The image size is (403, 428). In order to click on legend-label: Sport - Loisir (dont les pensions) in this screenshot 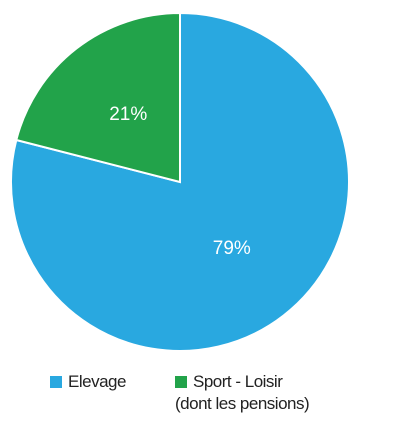, I will do `click(242, 392)`.